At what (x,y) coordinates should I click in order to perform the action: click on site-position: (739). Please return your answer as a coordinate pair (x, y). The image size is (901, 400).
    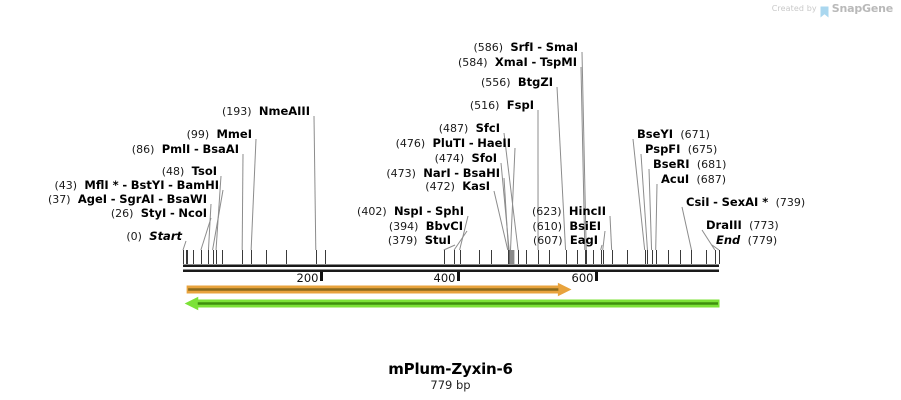
    Looking at the image, I should click on (790, 202).